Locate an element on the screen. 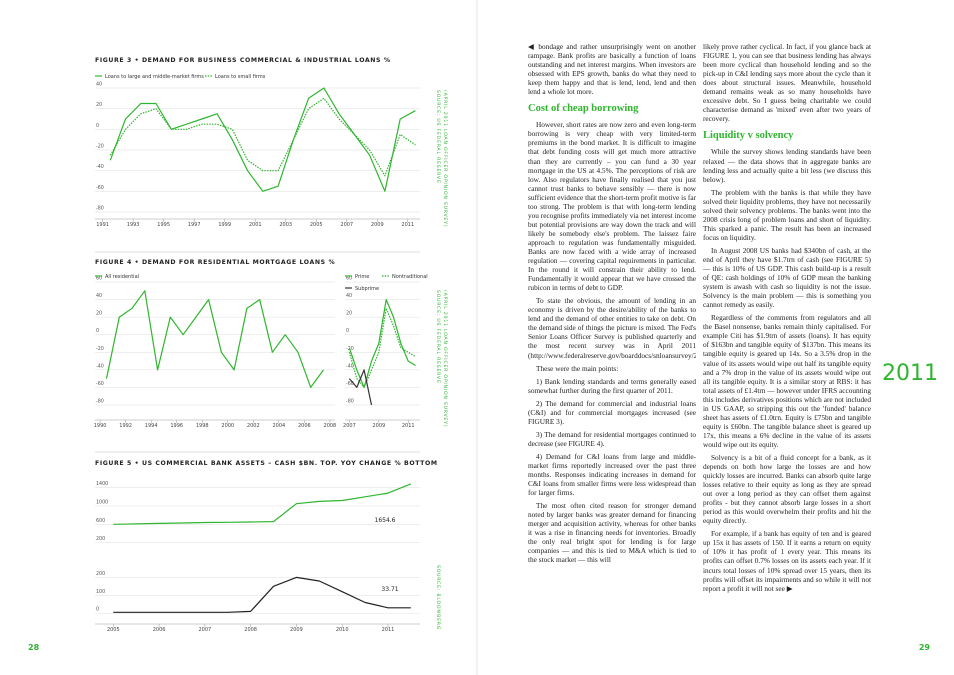 This screenshot has height=675, width=954. y-tick-label: 100 is located at coordinates (100, 592).